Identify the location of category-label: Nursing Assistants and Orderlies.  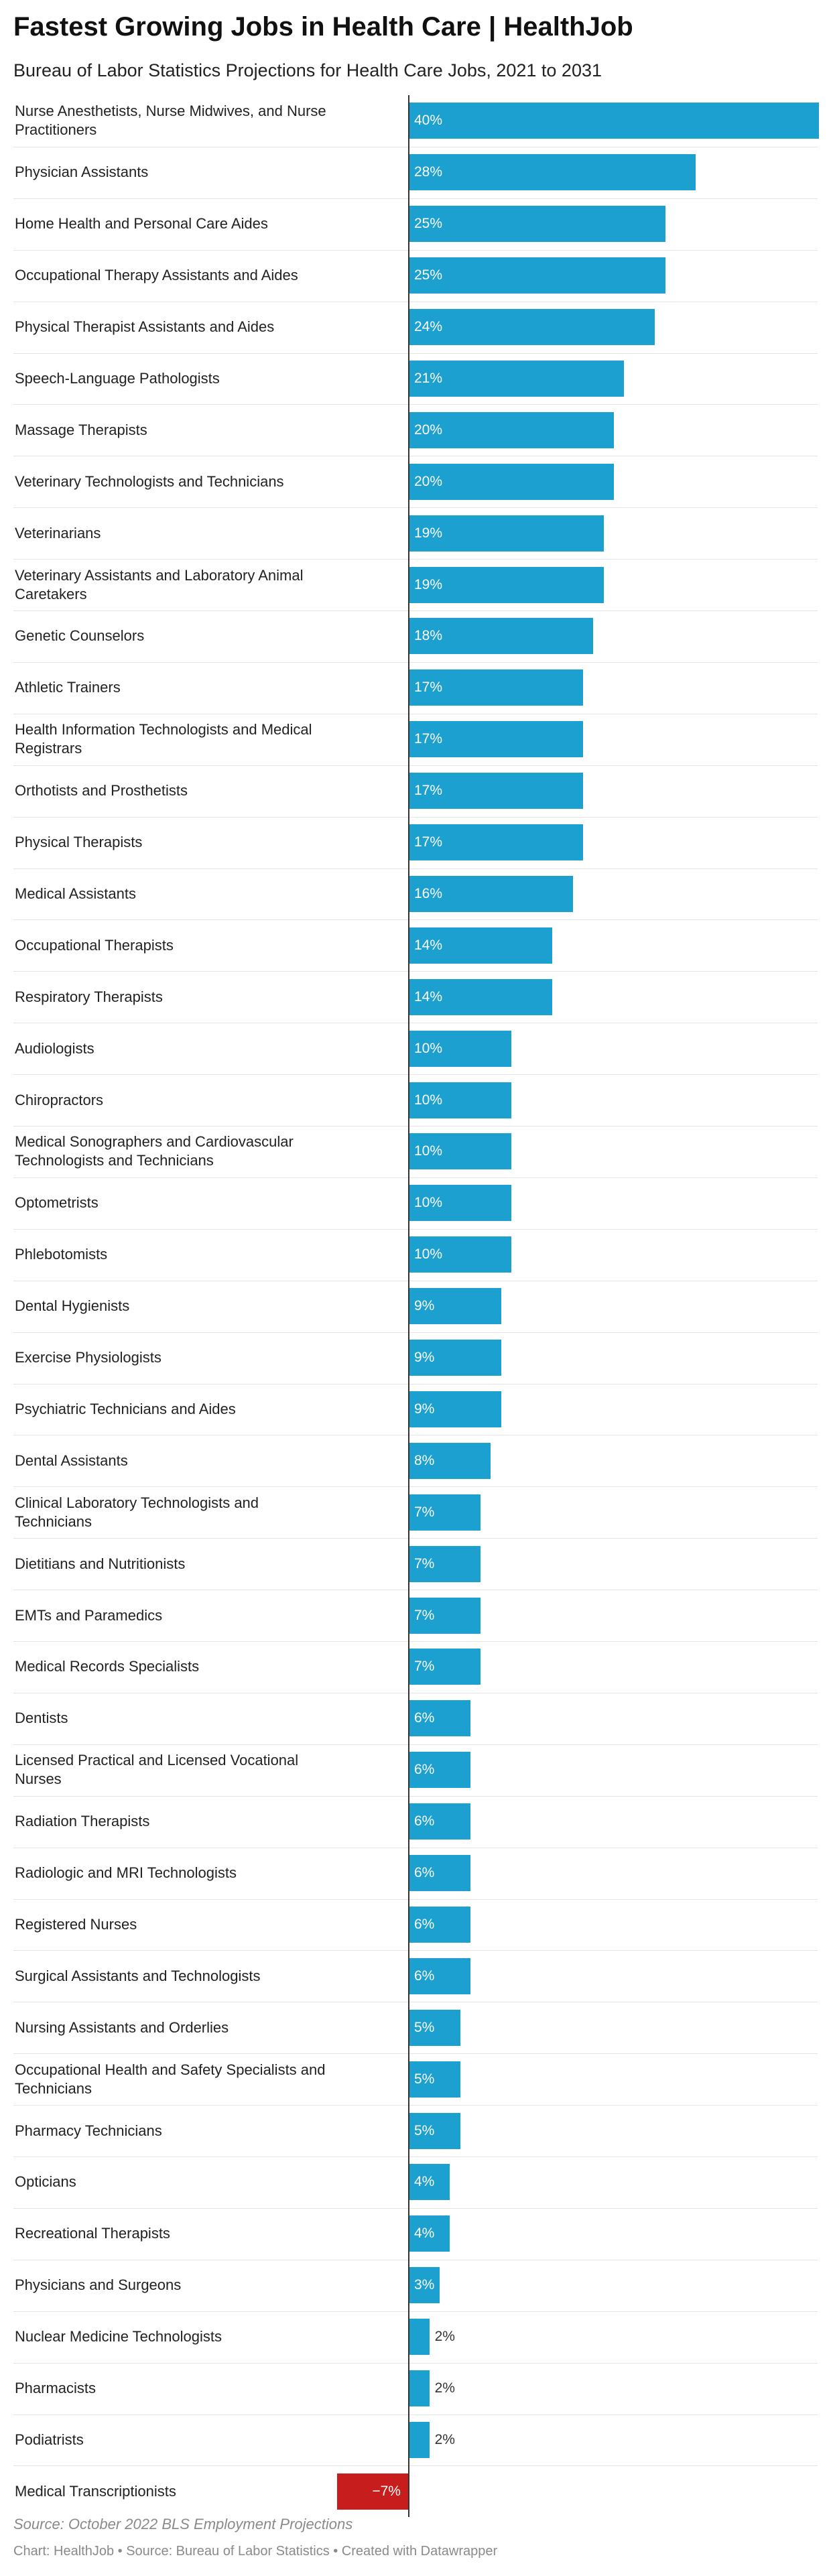
(122, 2027).